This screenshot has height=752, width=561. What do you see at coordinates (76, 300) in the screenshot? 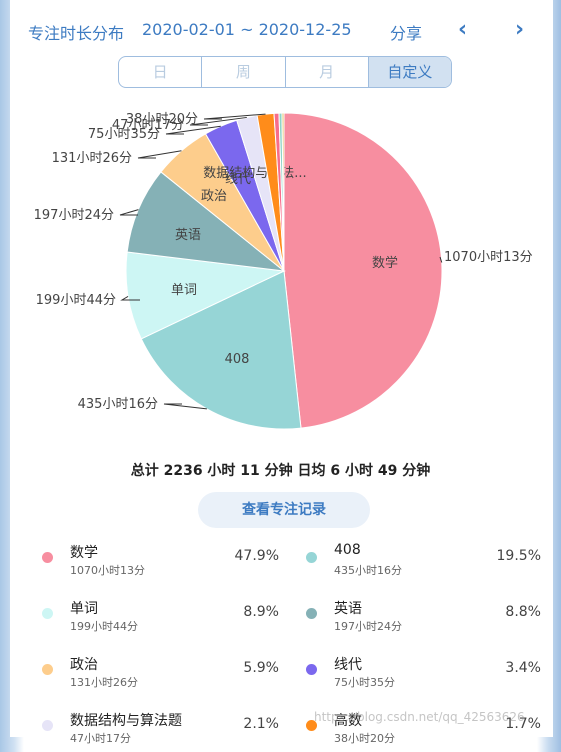
I see `slice-value-label: 199小时44分` at bounding box center [76, 300].